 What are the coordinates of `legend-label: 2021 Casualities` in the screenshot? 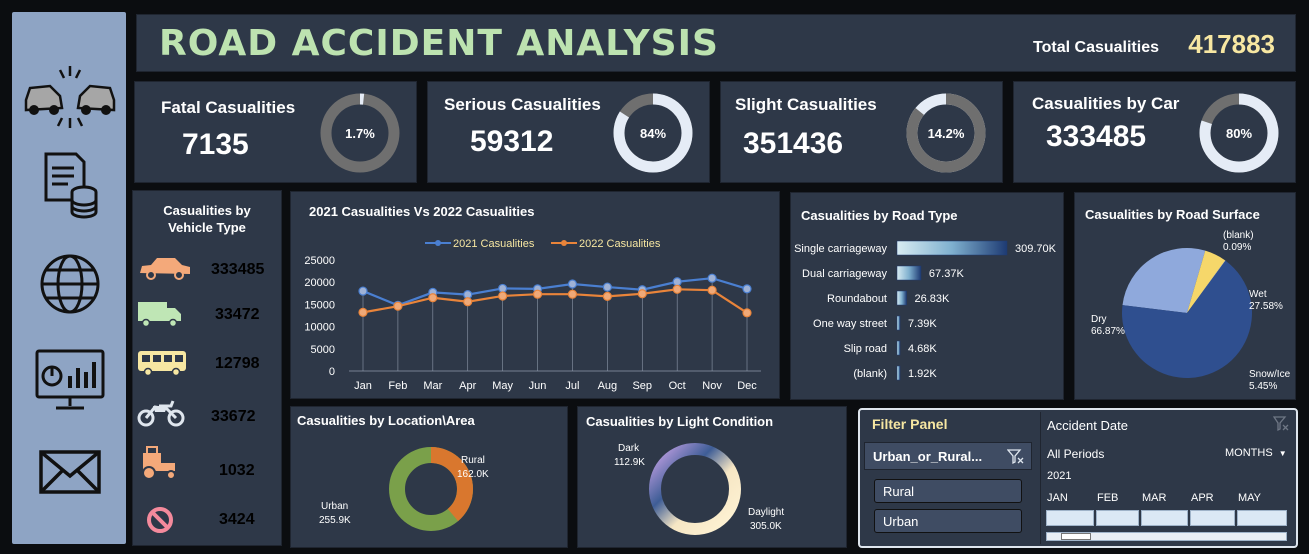 It's located at (494, 244).